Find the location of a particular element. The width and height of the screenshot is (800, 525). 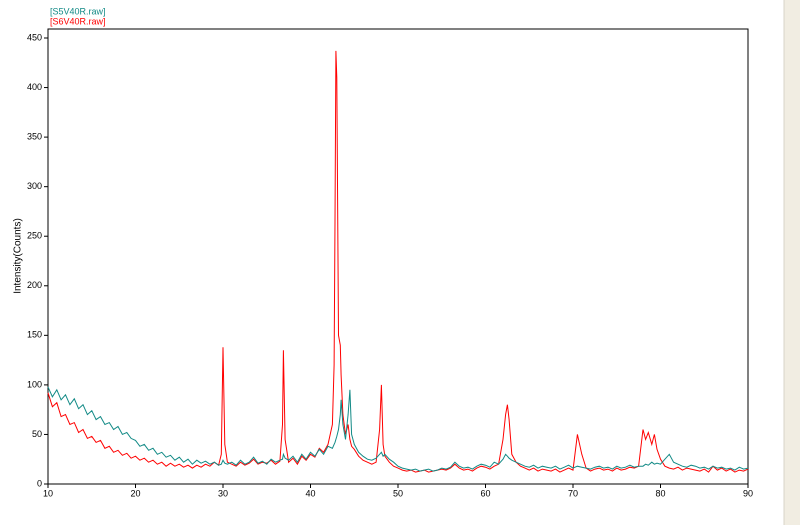

y-tick-label: 200 is located at coordinates (34, 285).